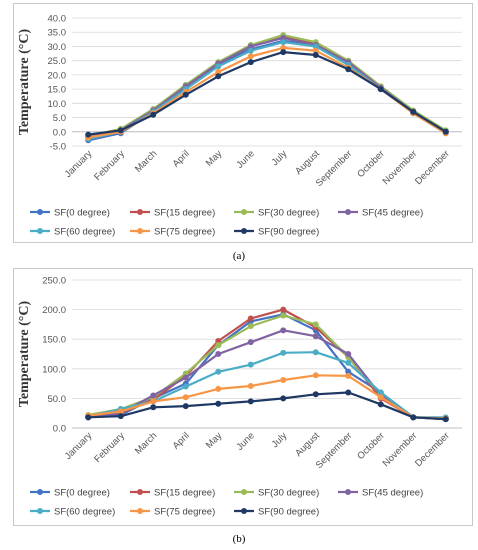  Describe the element at coordinates (59, 132) in the screenshot. I see `y-tick-label: 0.0` at that location.